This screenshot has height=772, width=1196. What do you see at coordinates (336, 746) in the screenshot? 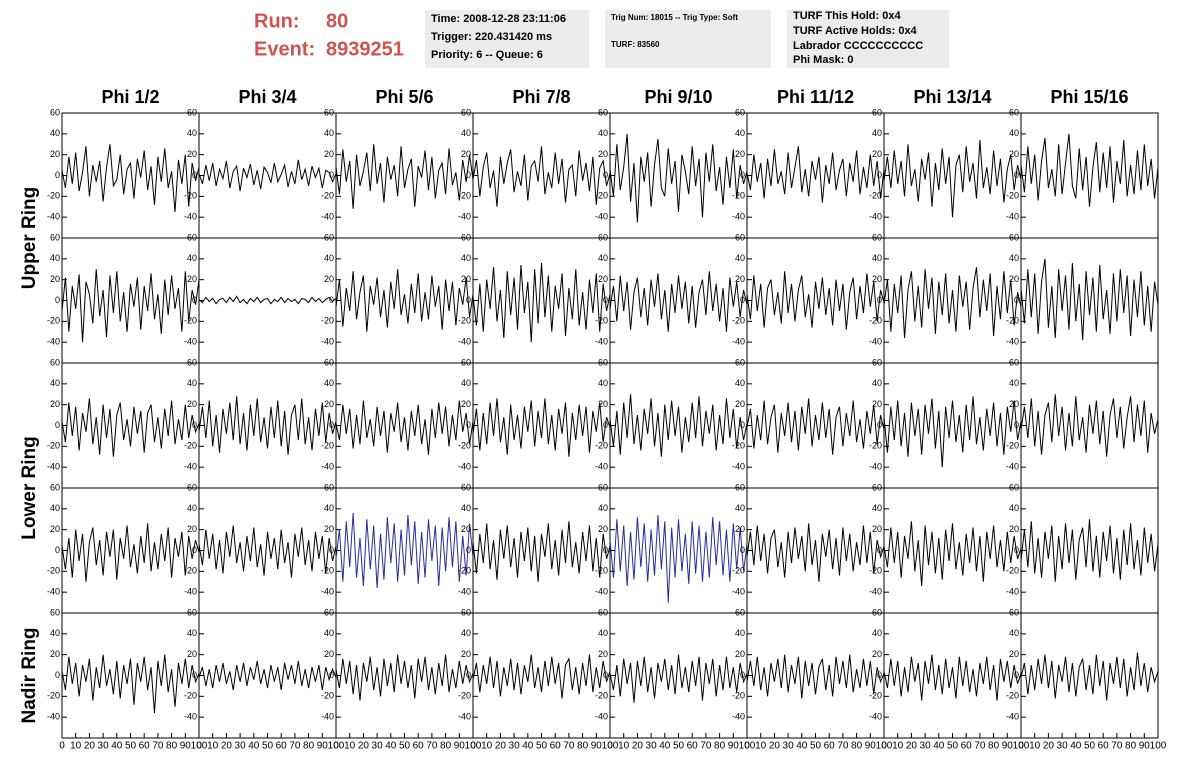
I see `x-tick-label: 0` at bounding box center [336, 746].